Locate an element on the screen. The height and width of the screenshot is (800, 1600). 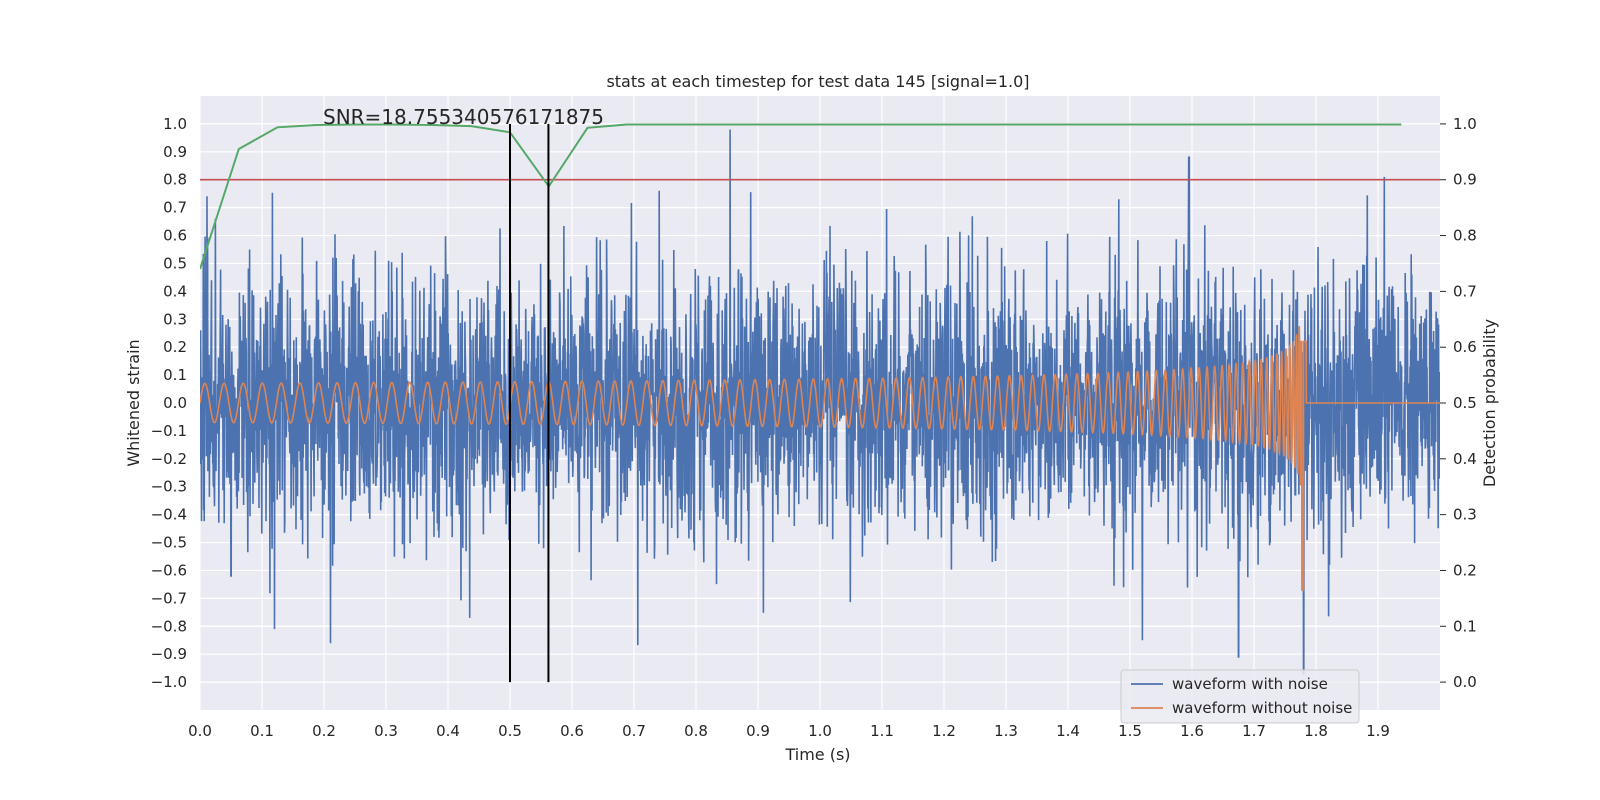
x-tick-label: 0.3 is located at coordinates (386, 731).